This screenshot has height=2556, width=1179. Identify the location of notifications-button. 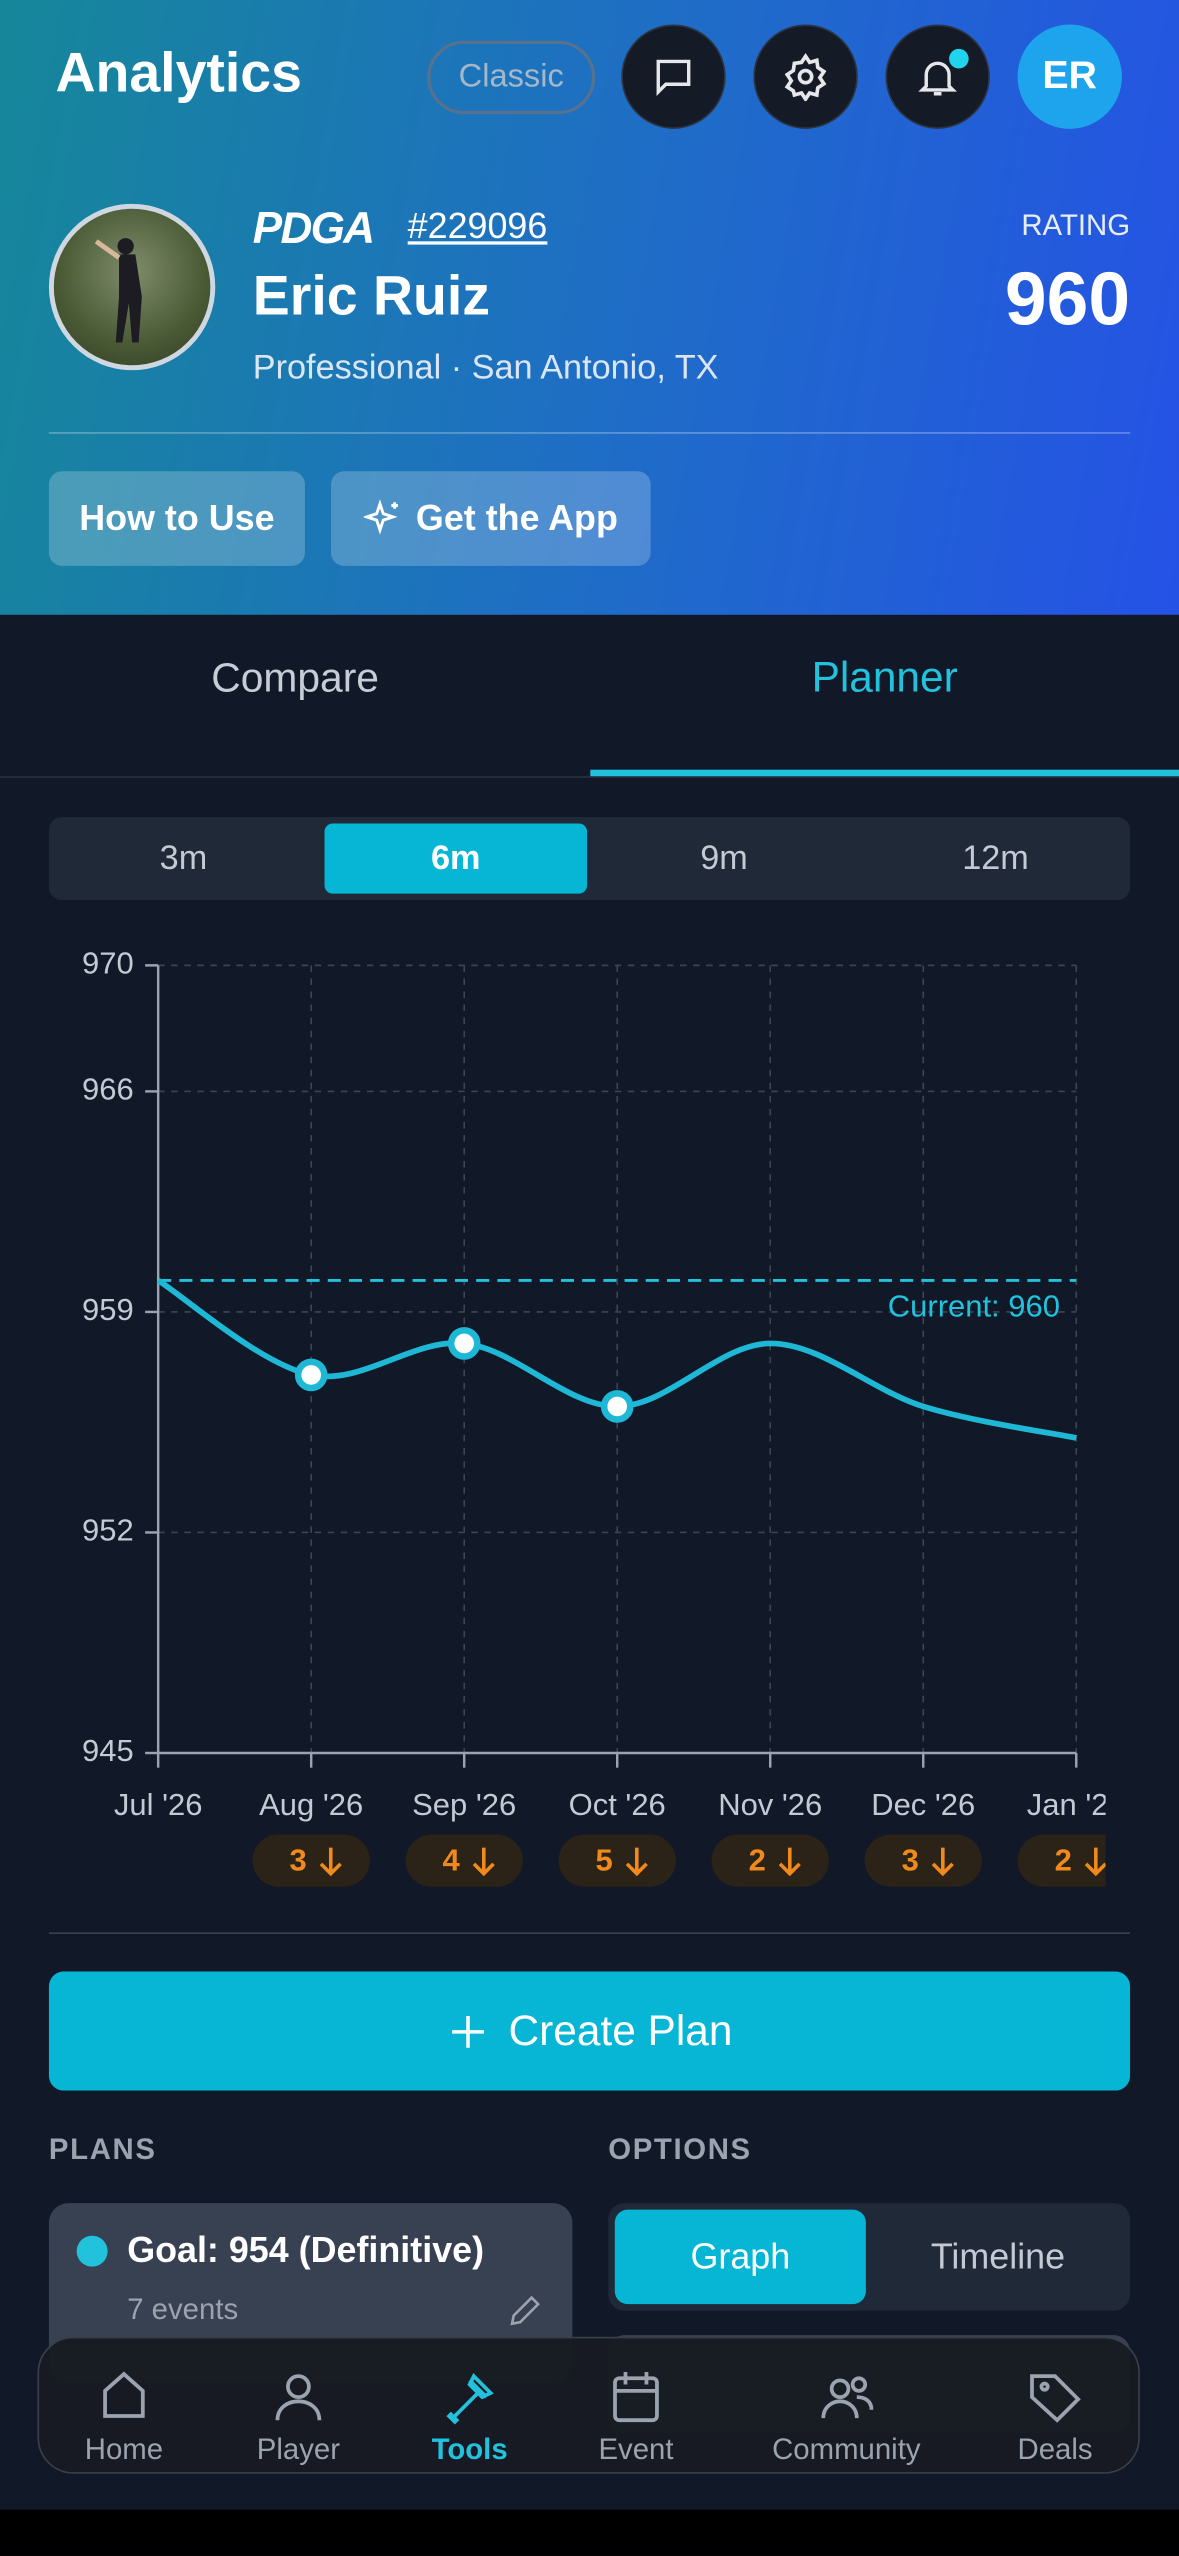
(937, 76).